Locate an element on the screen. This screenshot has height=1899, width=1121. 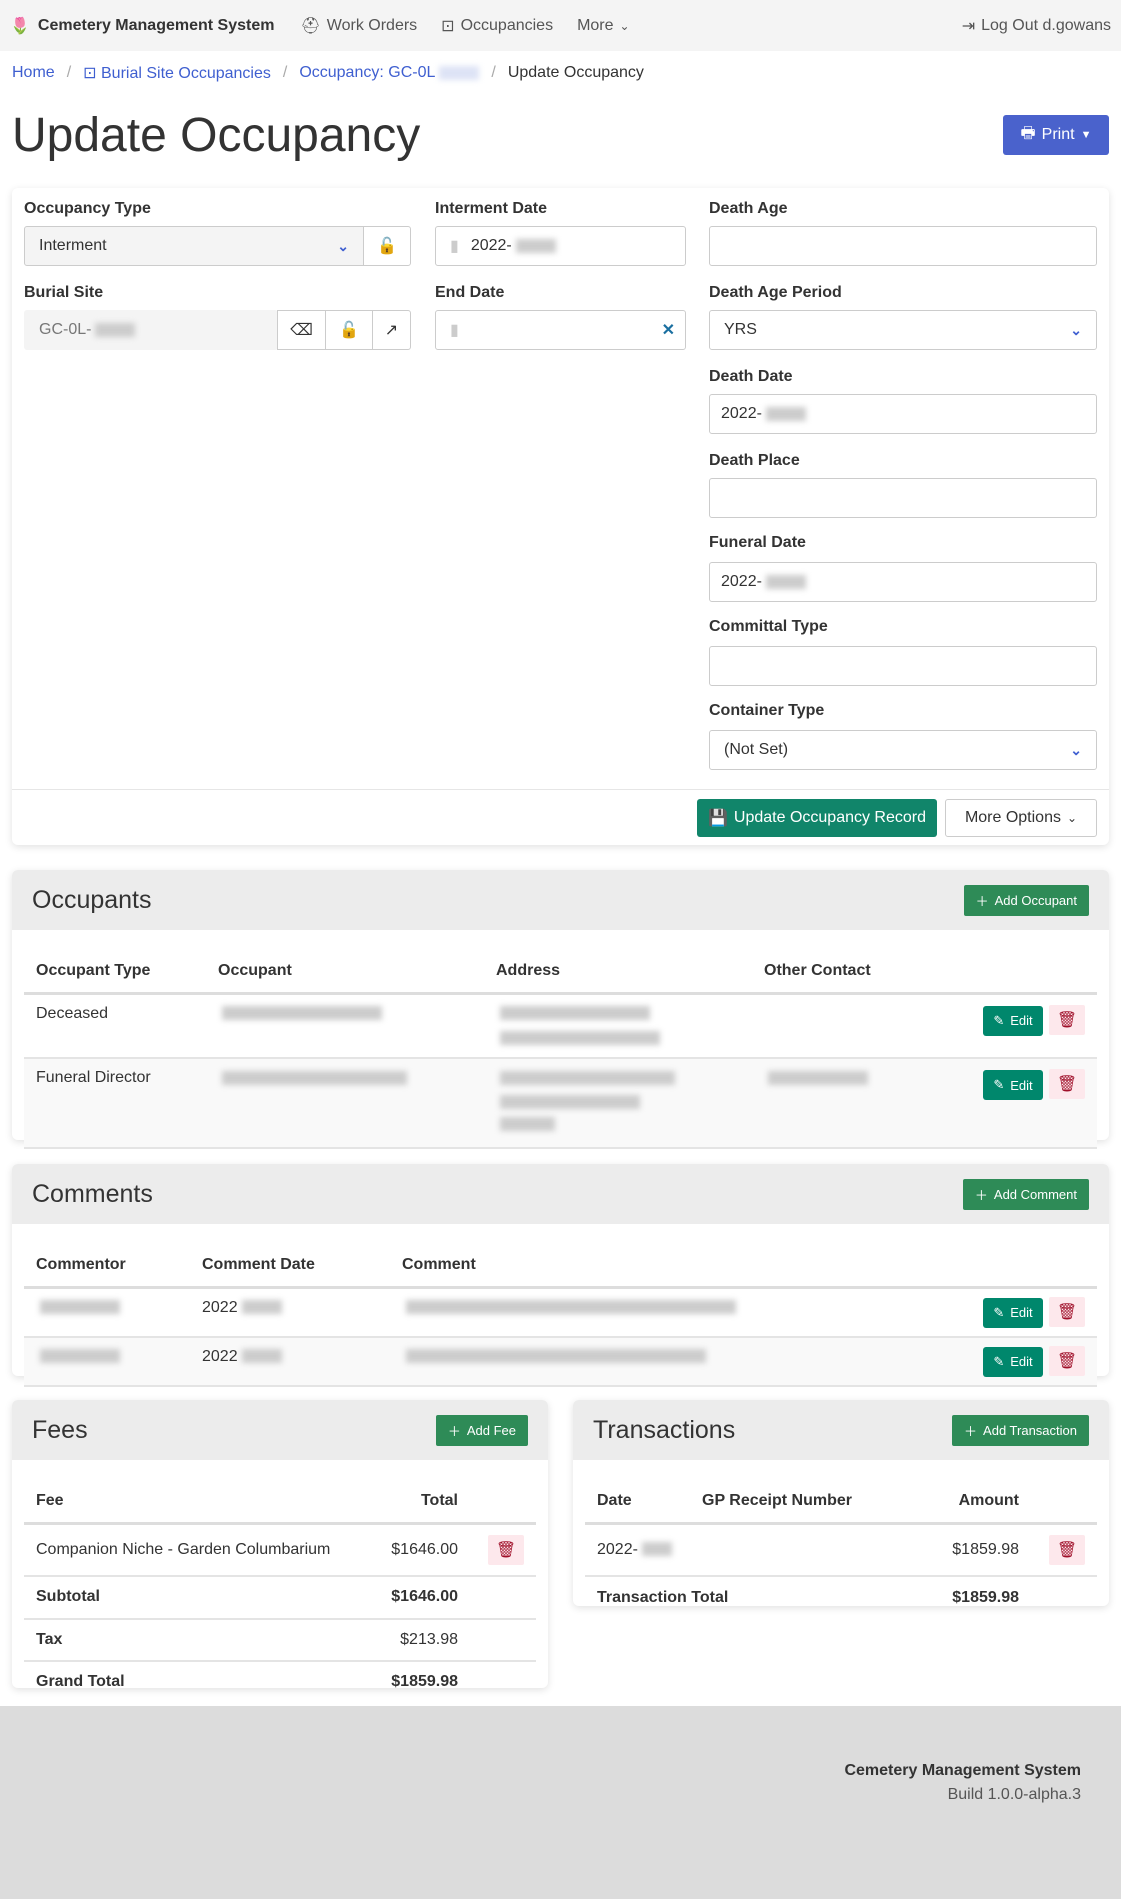
transaction-amount: $1859.98 is located at coordinates (972, 1550).